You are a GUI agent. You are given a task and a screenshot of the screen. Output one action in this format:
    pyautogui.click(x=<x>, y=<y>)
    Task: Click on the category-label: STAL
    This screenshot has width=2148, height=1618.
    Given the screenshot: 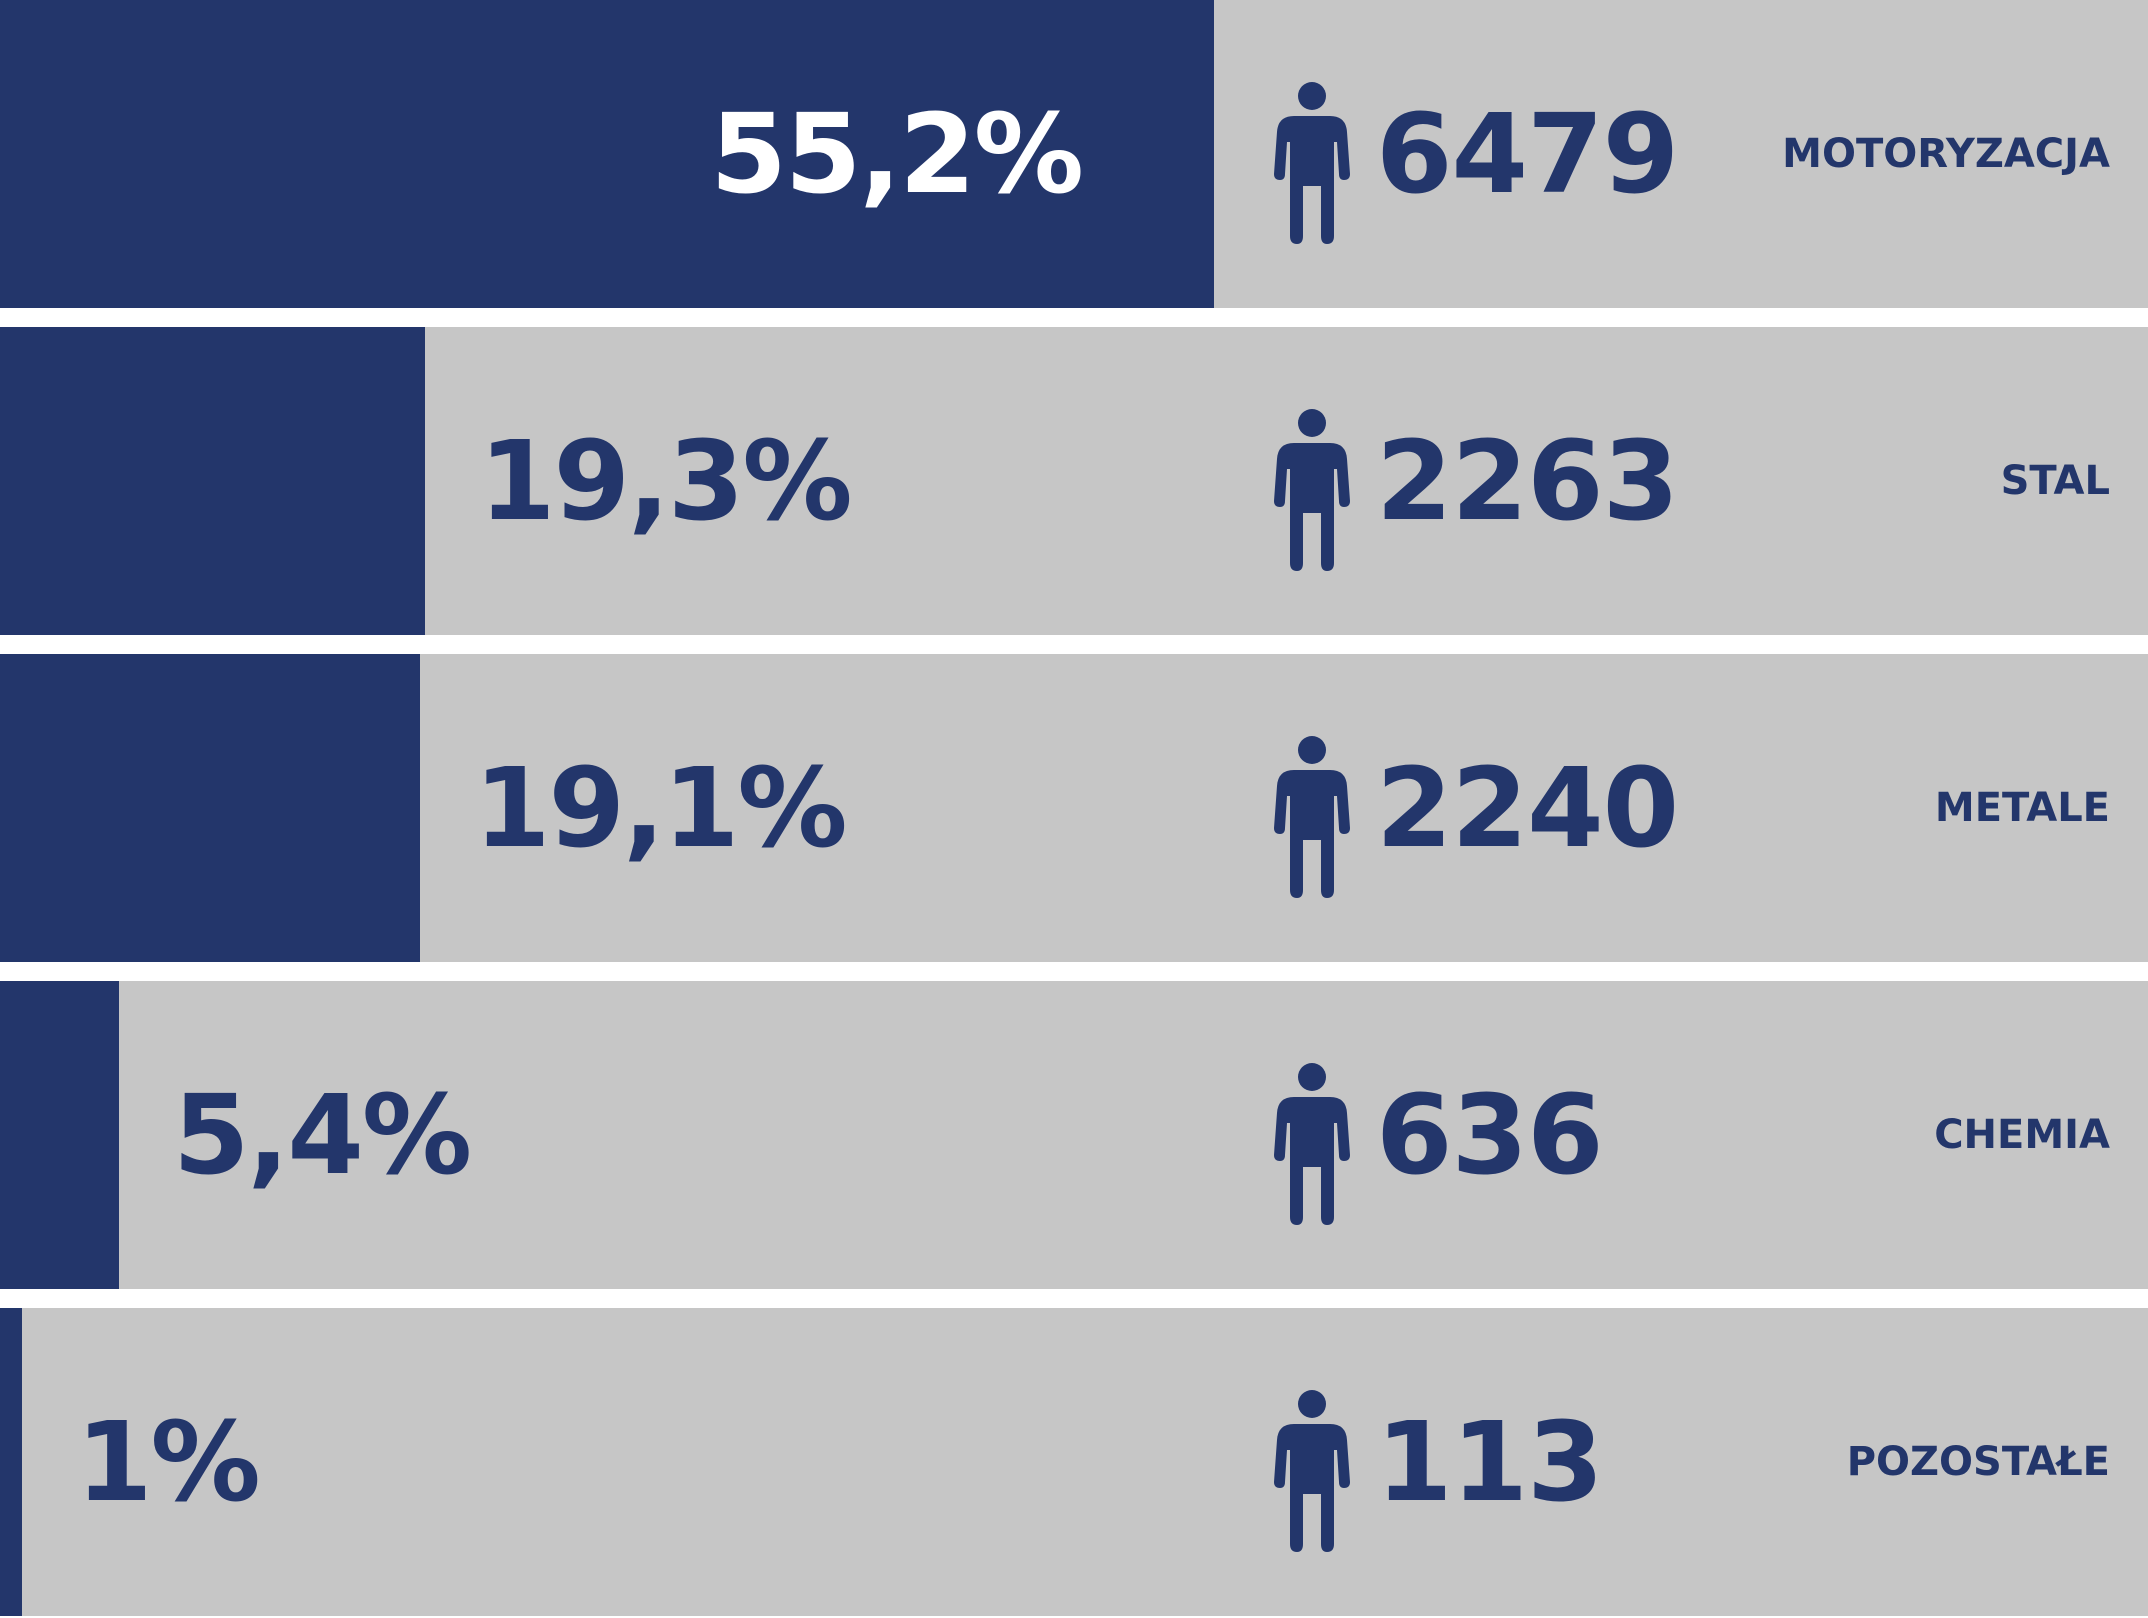 What is the action you would take?
    pyautogui.click(x=2055, y=481)
    